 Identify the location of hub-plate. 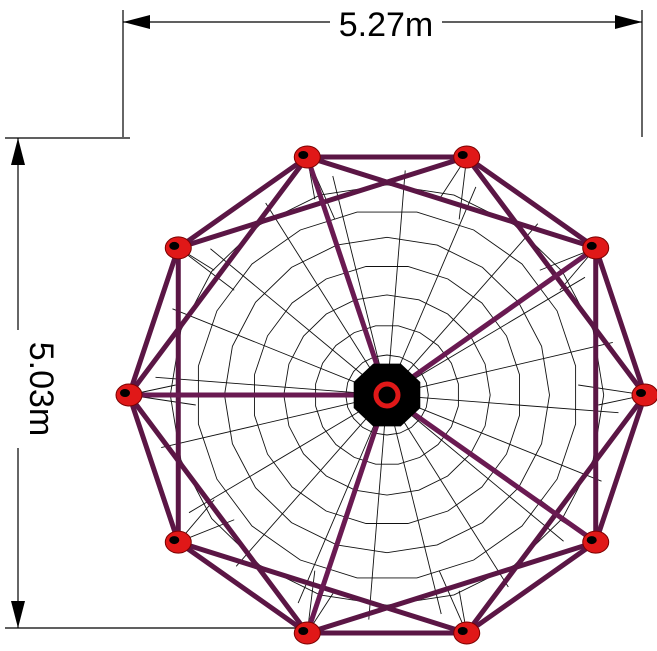
(387, 395).